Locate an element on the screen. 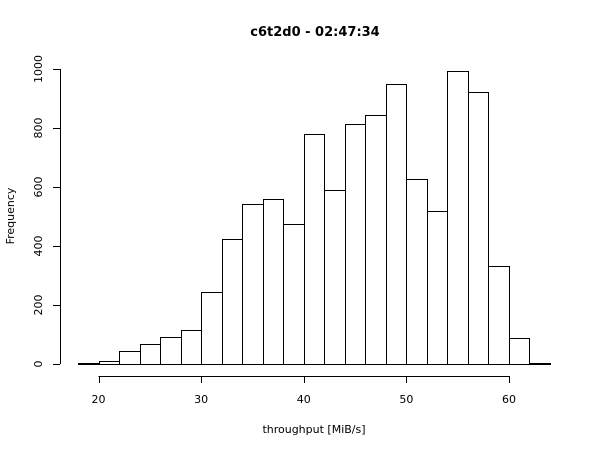 The width and height of the screenshot is (600, 450). y-tick-label: 0 is located at coordinates (38, 364).